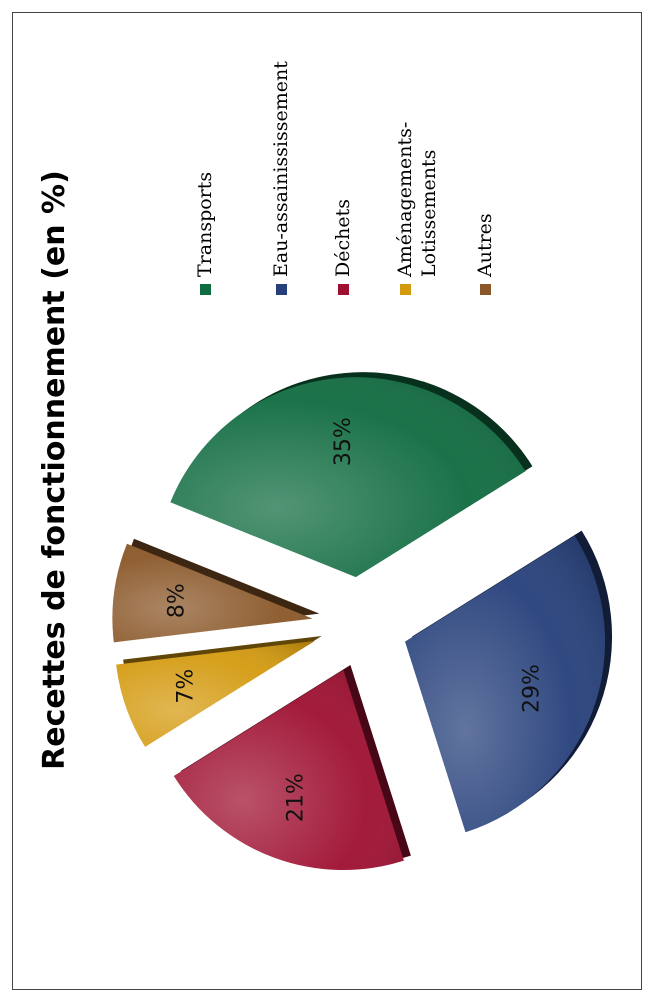  Describe the element at coordinates (429, 213) in the screenshot. I see `legend-label-3-line-1: Lotissements` at that location.